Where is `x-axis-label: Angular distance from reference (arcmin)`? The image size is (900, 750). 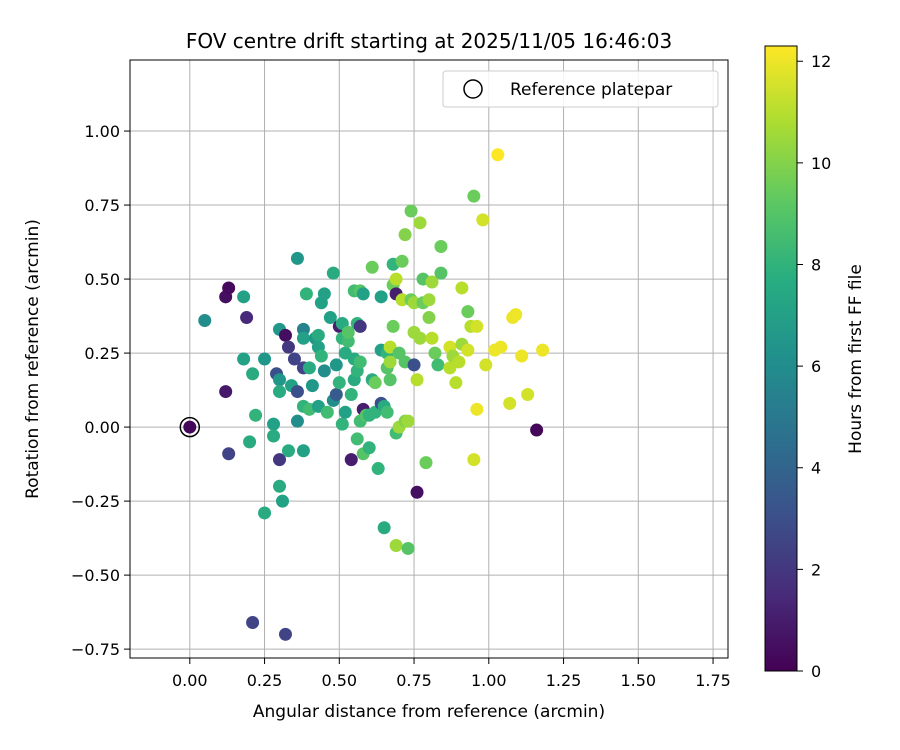
x-axis-label: Angular distance from reference (arcmin) is located at coordinates (429, 712).